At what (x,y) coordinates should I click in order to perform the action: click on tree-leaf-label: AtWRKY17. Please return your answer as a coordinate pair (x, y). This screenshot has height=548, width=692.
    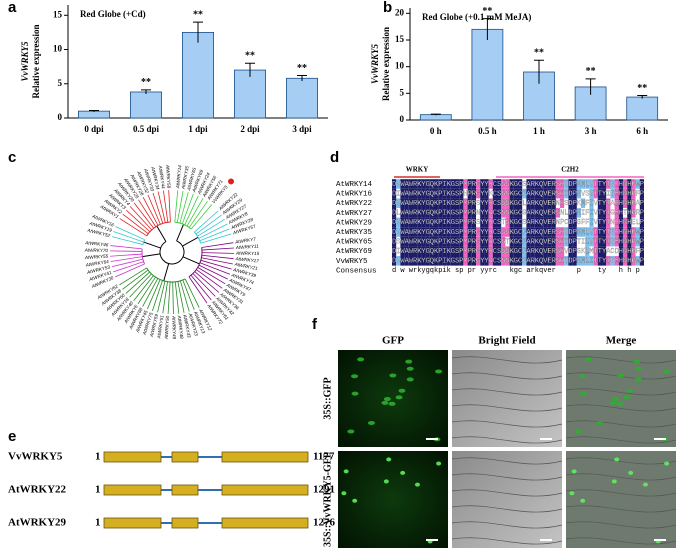
    Looking at the image, I should click on (246, 260).